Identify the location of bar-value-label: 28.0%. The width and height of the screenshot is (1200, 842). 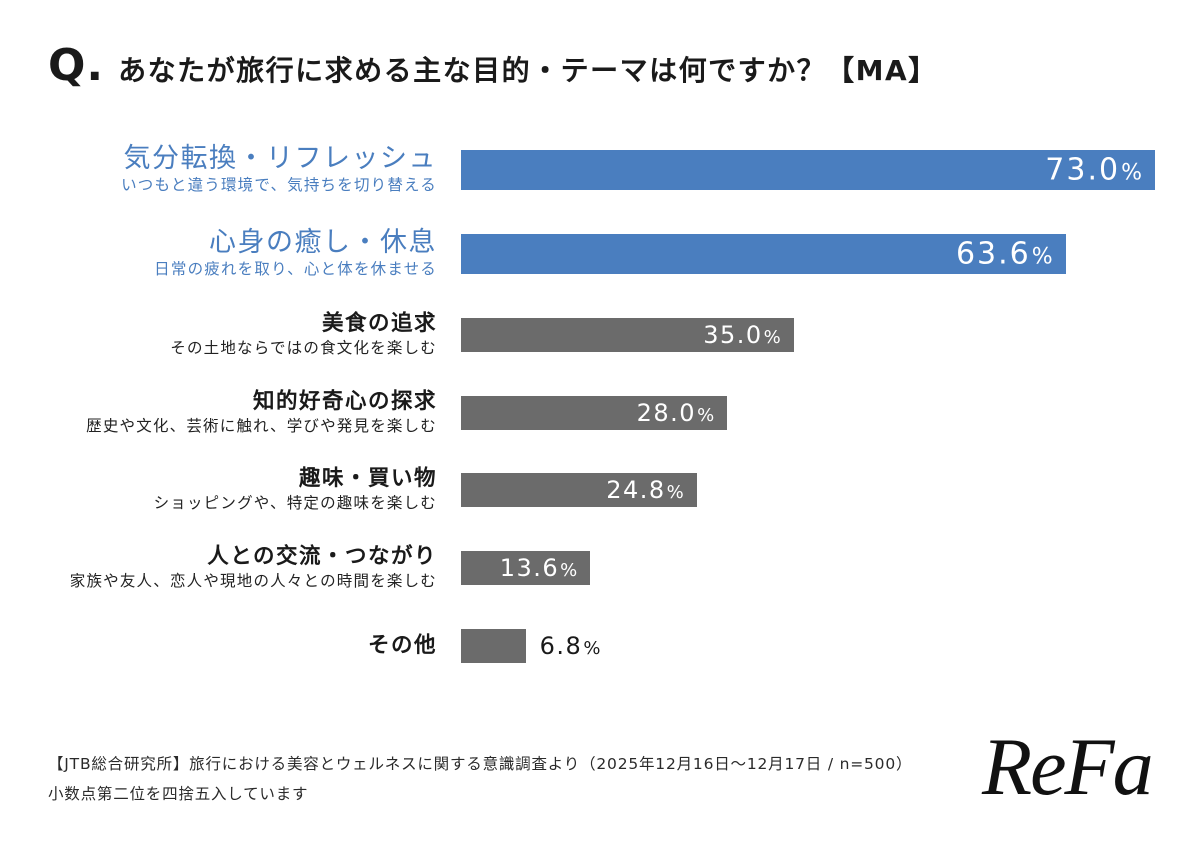
(676, 413).